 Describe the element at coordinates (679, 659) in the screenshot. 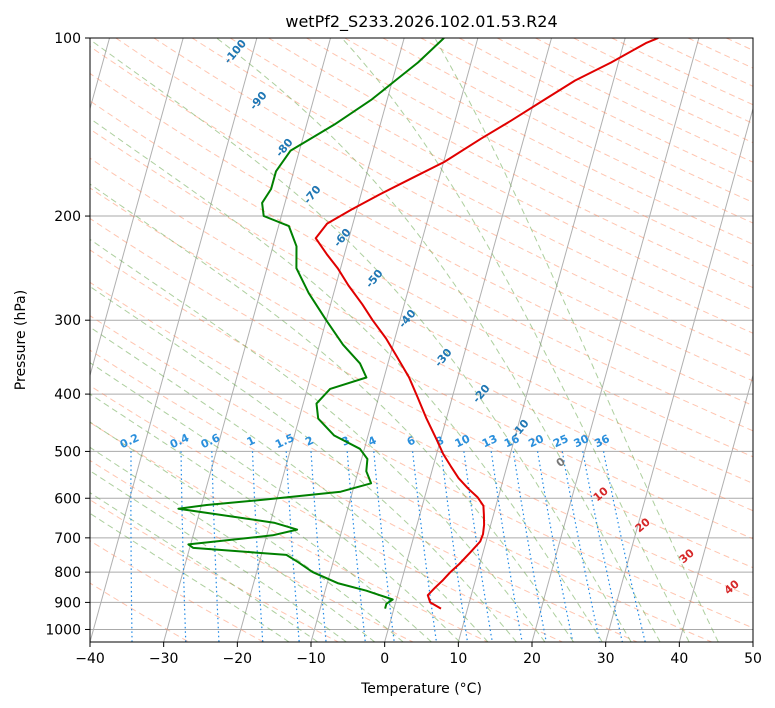

I see `x-tick-label: 40` at that location.